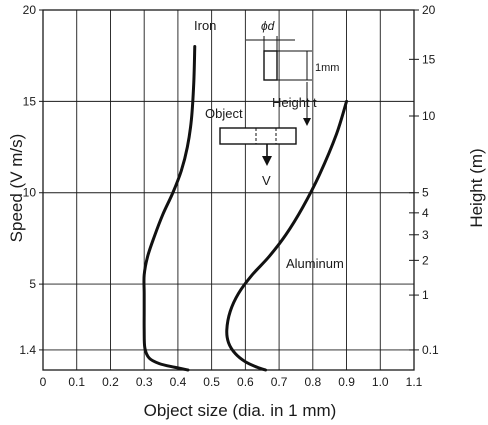  I want to click on y-axis-ticks: 1.4 5 10 15 20, so click(31, 180).